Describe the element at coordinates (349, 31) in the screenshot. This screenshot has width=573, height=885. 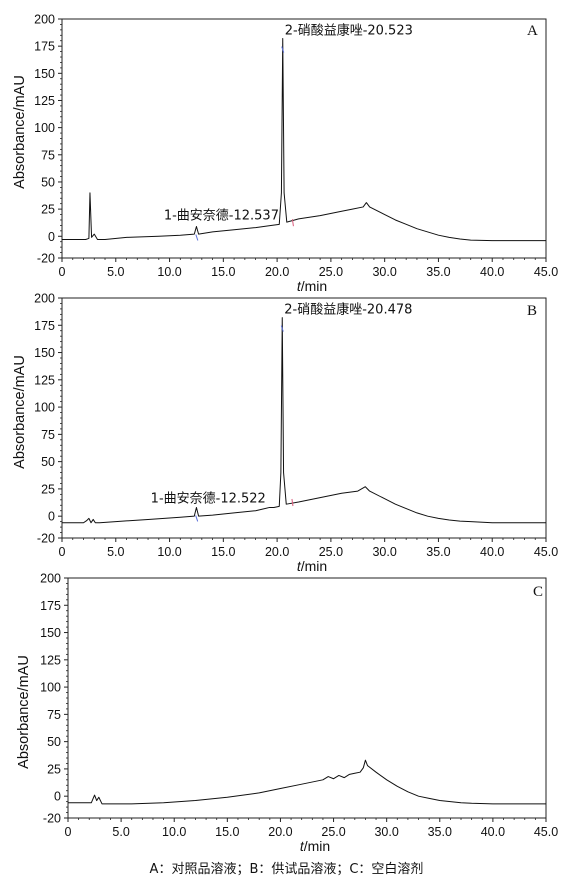
I see `peak-label: 2-硝酸益康唑-20.523` at that location.